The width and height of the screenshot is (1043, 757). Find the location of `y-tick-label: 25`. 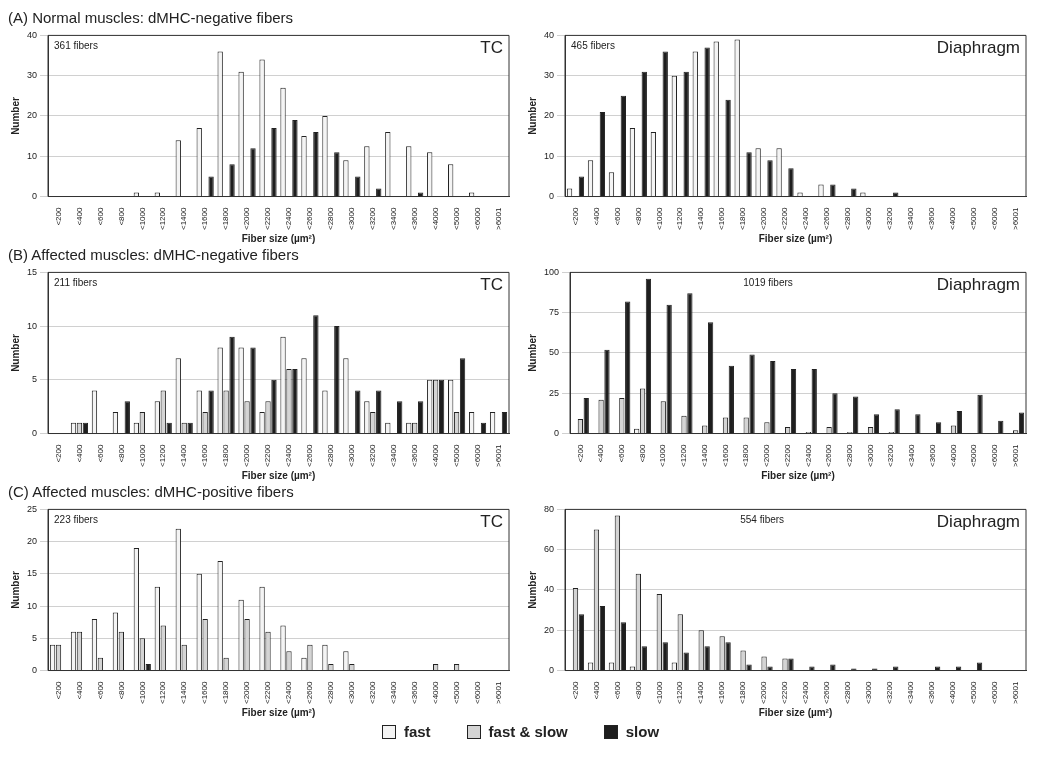

y-tick-label: 25 is located at coordinates (554, 392).